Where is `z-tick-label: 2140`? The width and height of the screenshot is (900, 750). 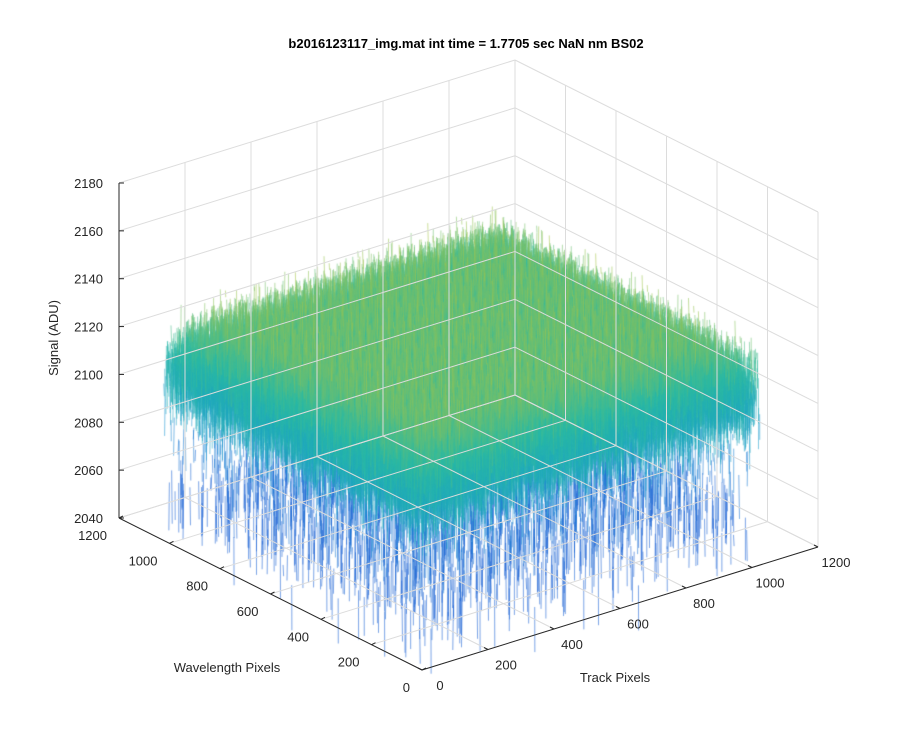
z-tick-label: 2140 is located at coordinates (88, 279).